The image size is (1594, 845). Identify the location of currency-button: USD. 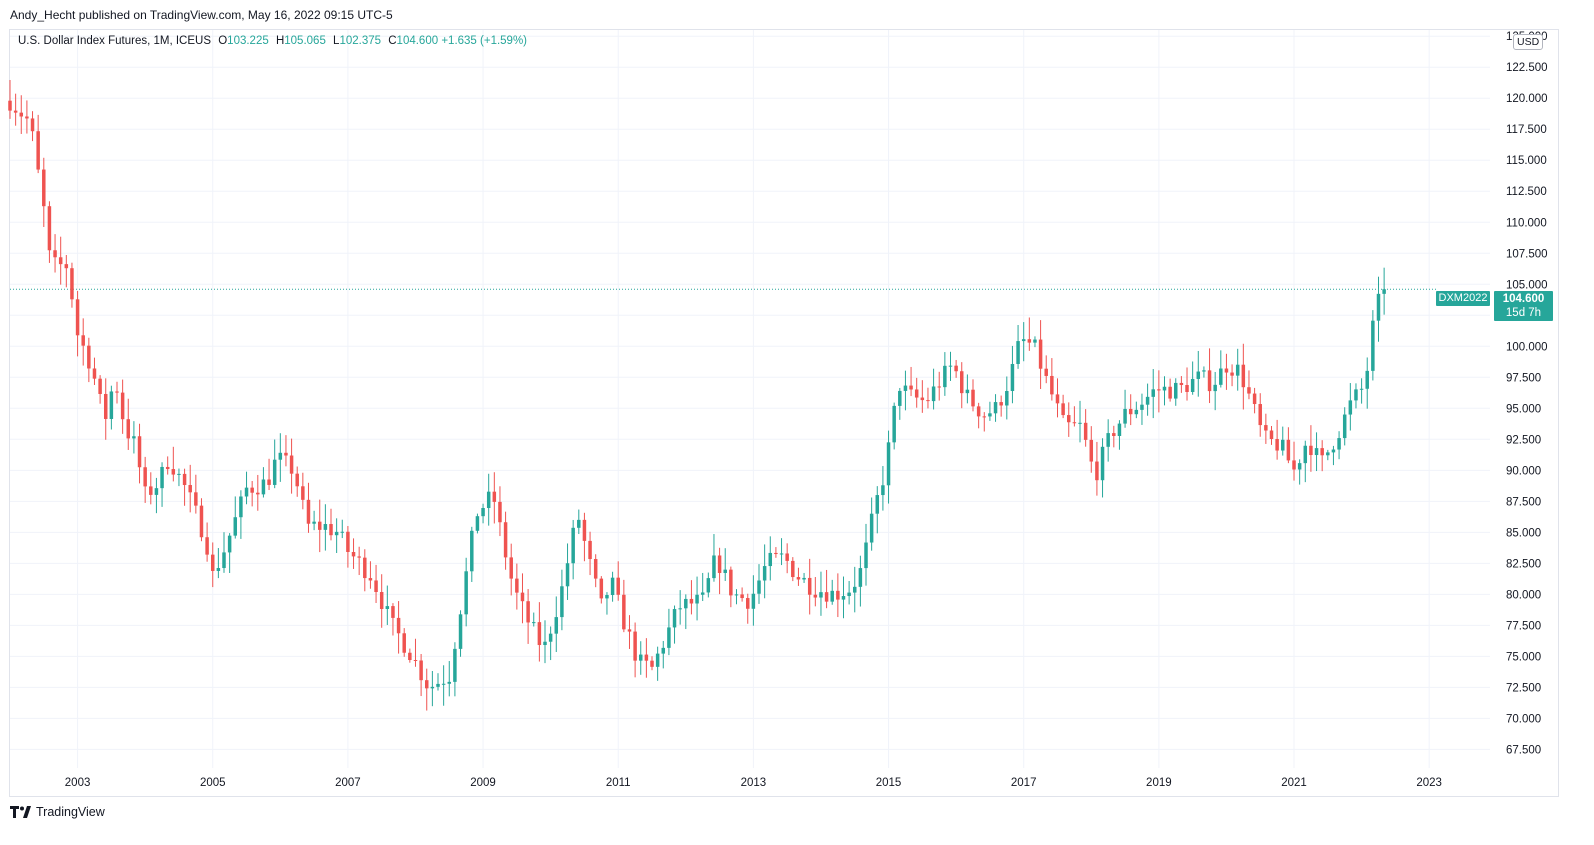
(1528, 42).